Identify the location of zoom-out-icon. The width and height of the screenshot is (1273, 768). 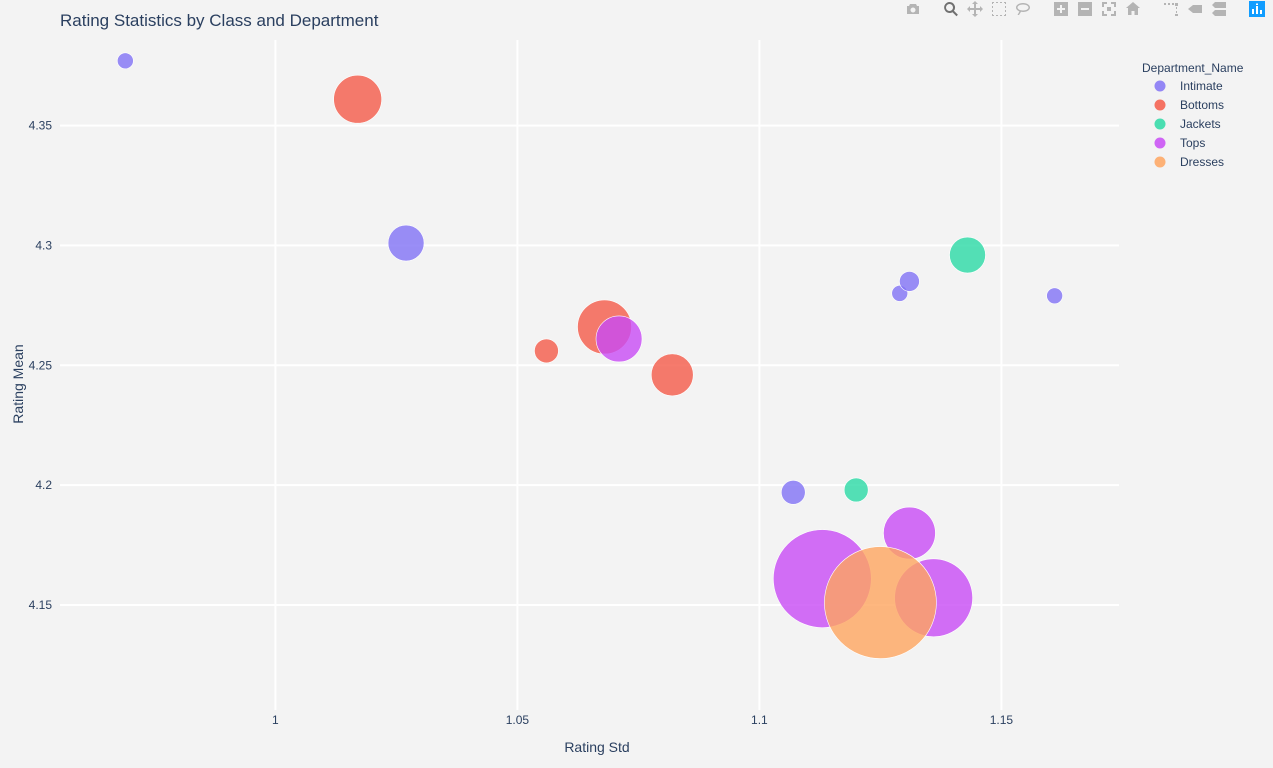
(1085, 9).